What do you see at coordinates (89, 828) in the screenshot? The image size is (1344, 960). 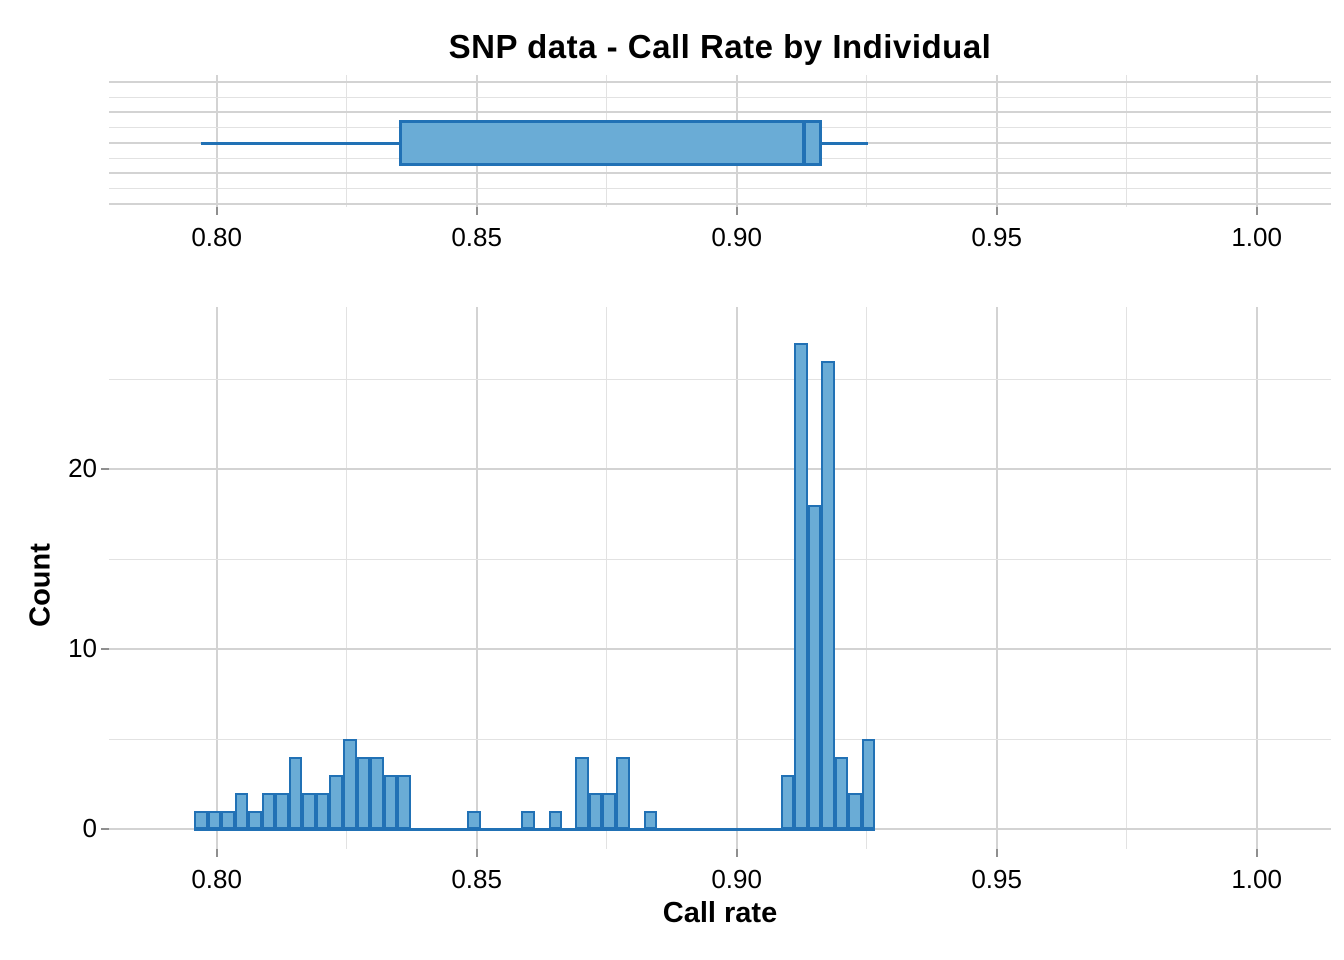 I see `y-tick-label: 0` at bounding box center [89, 828].